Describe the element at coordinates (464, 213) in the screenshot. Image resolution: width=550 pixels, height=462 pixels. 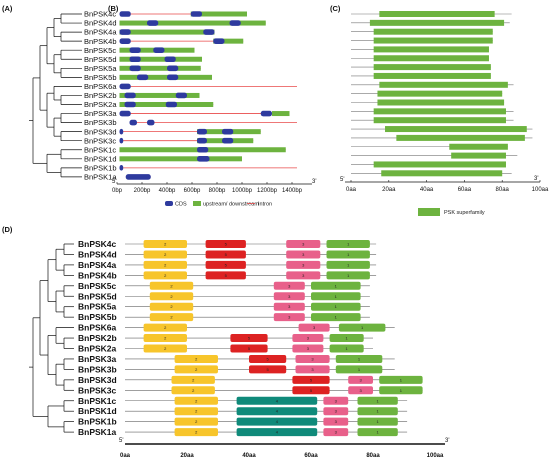
I see `legend-psk-label: PSK superfamily` at that location.